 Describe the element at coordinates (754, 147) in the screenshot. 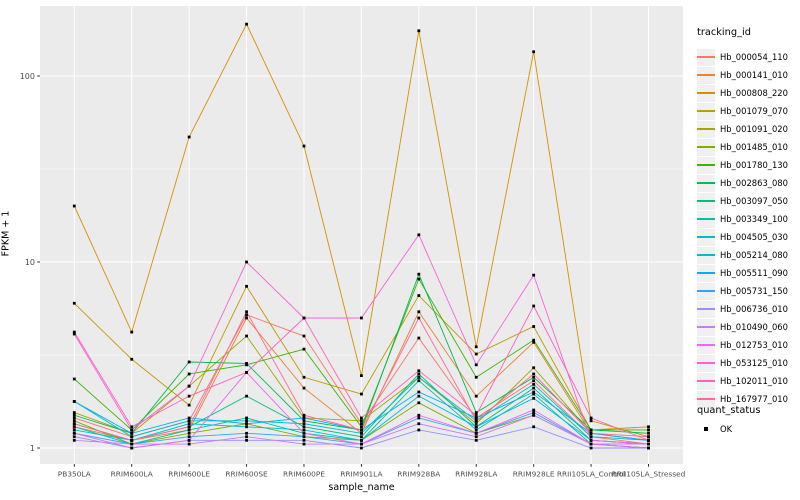

I see `legend-item-label: Hb_001485_010` at that location.